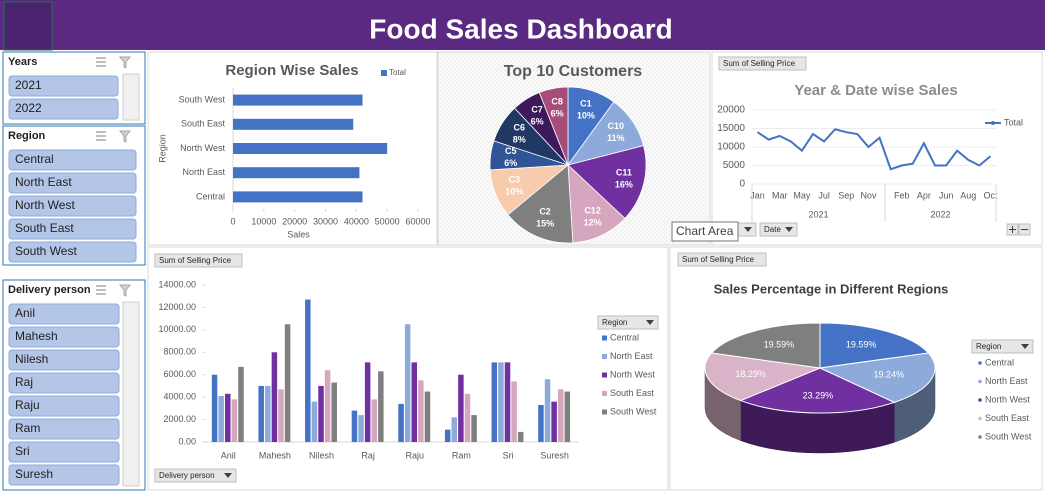 The height and width of the screenshot is (491, 1045). I want to click on x-axis-label: Sales, so click(298, 234).